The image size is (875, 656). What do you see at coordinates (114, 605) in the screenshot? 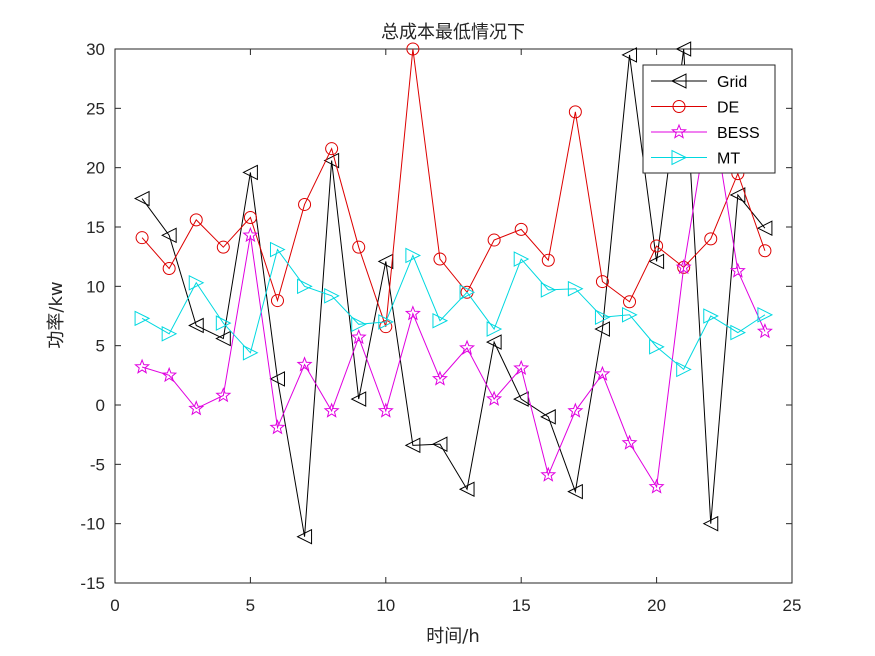
I see `x-tick-label: 0` at bounding box center [114, 605].